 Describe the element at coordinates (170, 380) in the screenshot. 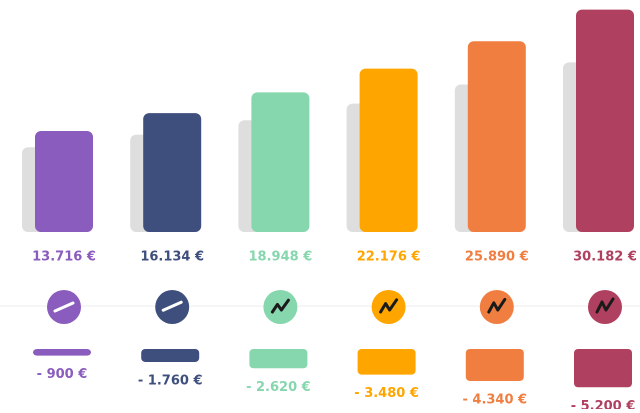

I see `deduction-label: - 1.760 €` at that location.